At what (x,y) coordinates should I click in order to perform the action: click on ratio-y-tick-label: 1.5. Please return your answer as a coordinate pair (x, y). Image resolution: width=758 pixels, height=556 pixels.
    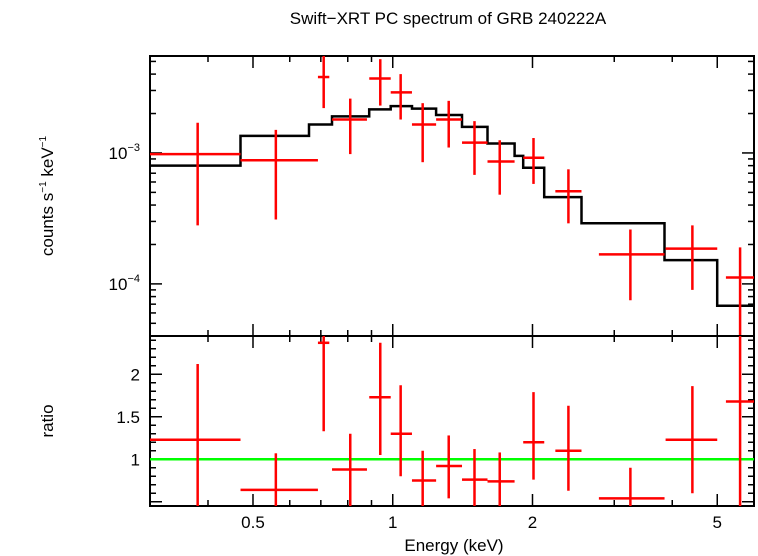
    Looking at the image, I should click on (128, 417).